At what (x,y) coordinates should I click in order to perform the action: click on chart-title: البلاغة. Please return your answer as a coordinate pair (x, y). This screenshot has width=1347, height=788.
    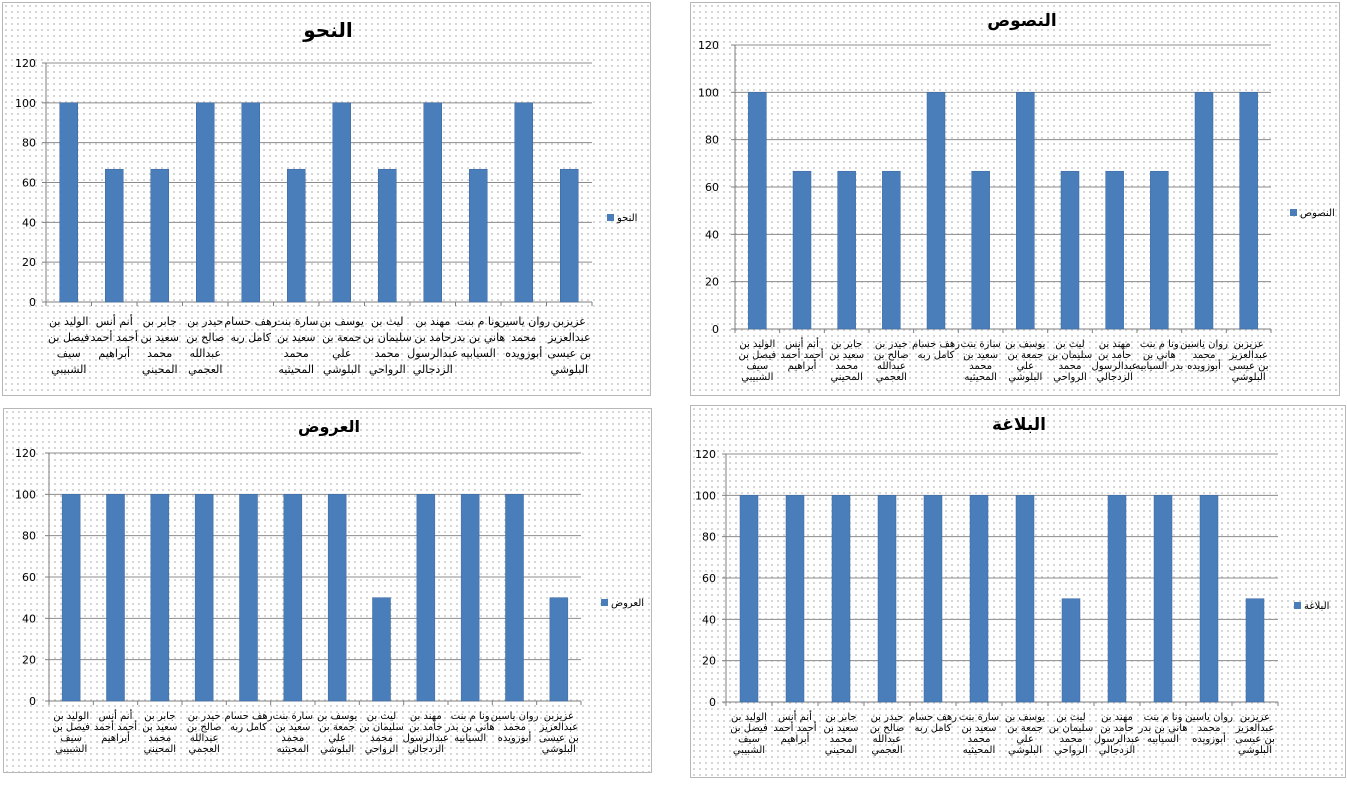
    Looking at the image, I should click on (1019, 425).